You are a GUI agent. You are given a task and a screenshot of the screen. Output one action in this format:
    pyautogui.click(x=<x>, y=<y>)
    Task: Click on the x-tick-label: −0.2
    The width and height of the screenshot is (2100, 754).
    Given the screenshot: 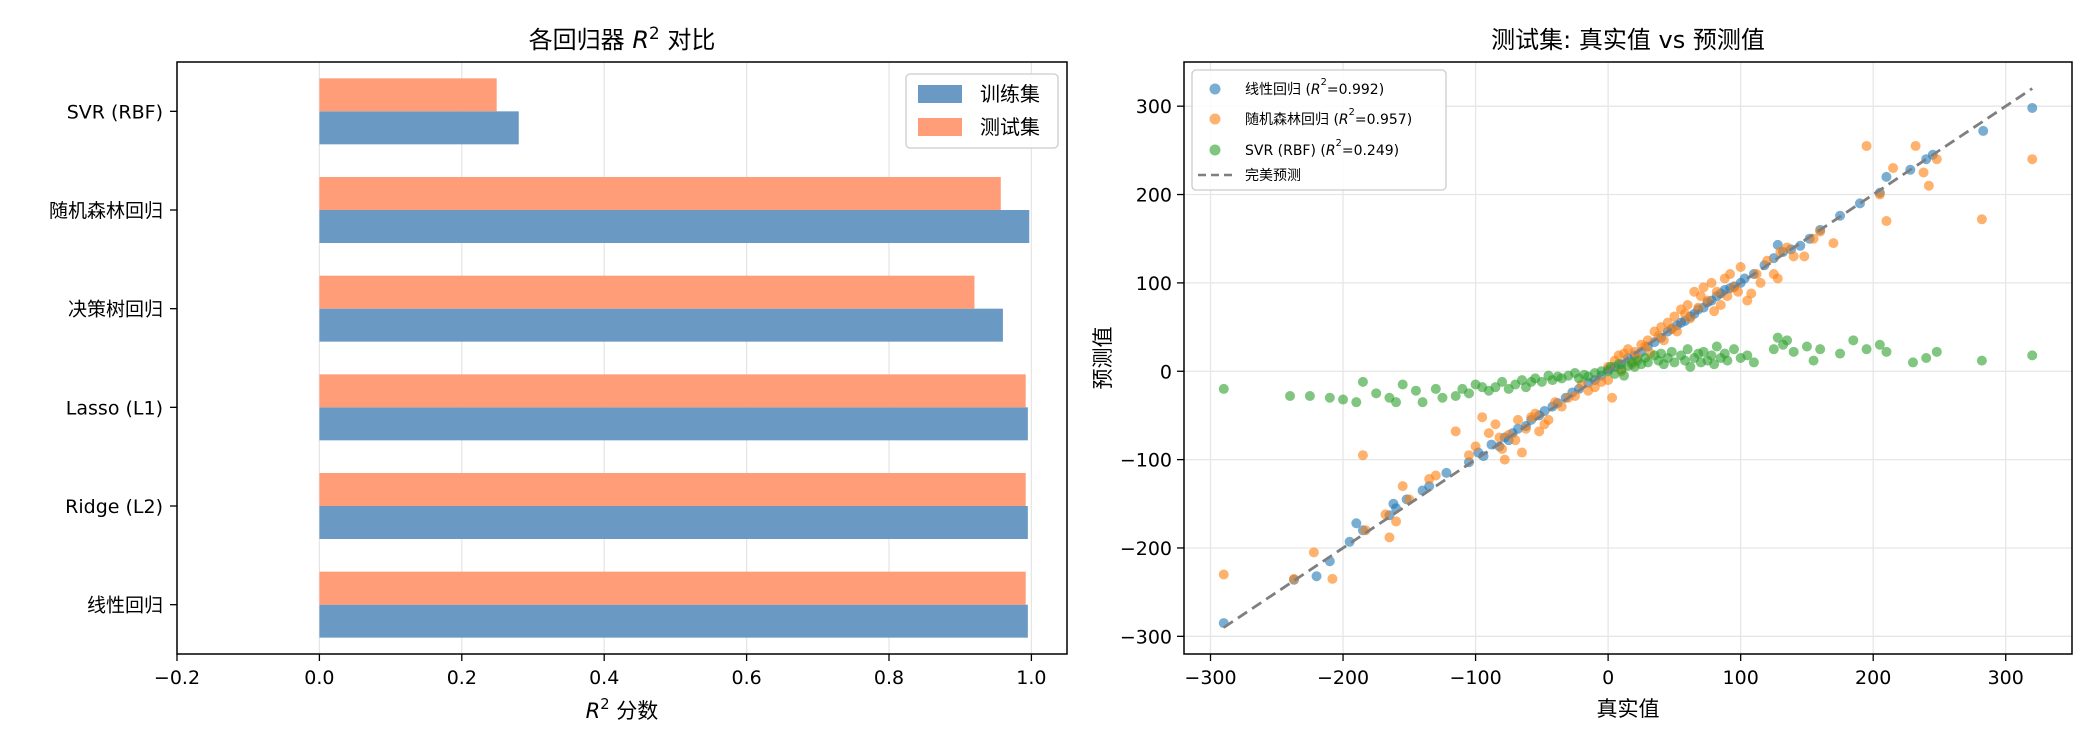 What is the action you would take?
    pyautogui.click(x=177, y=678)
    